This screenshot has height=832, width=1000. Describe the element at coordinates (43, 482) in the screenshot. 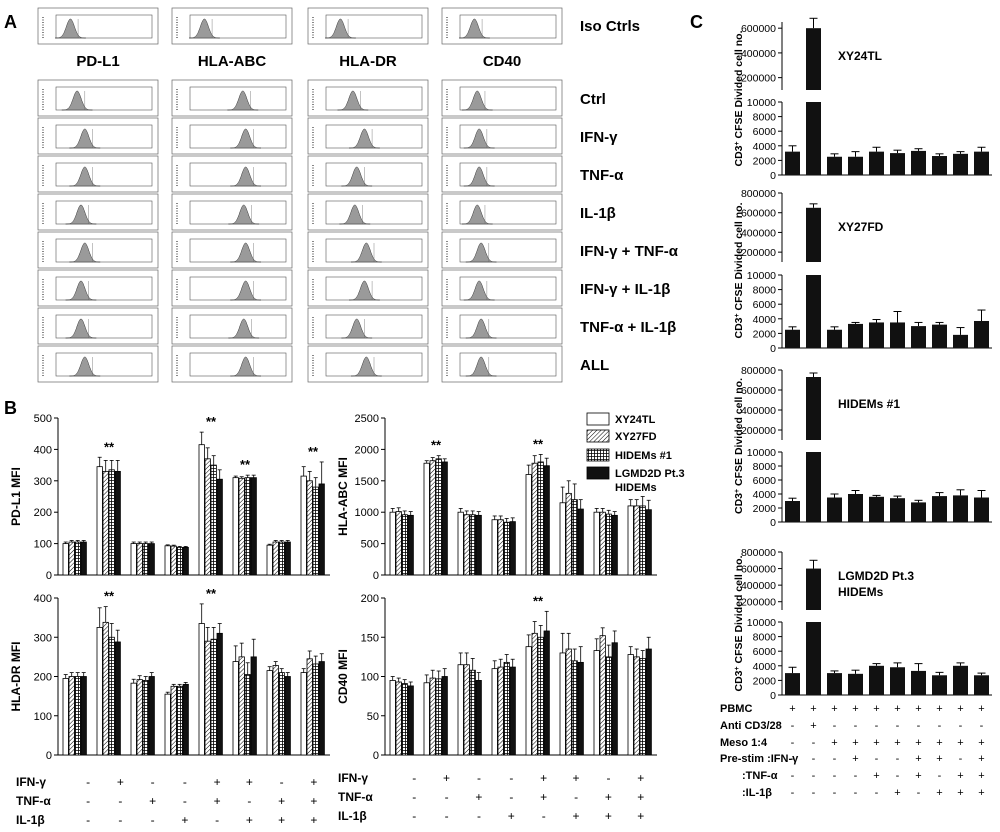

I see `y-tick-label: 300` at that location.